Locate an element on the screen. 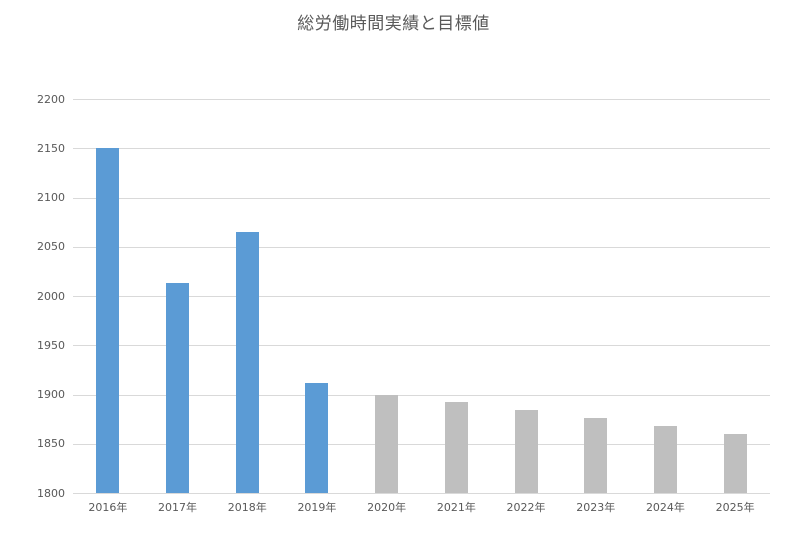 The height and width of the screenshot is (557, 787). bar-2025年-目標値 is located at coordinates (735, 463).